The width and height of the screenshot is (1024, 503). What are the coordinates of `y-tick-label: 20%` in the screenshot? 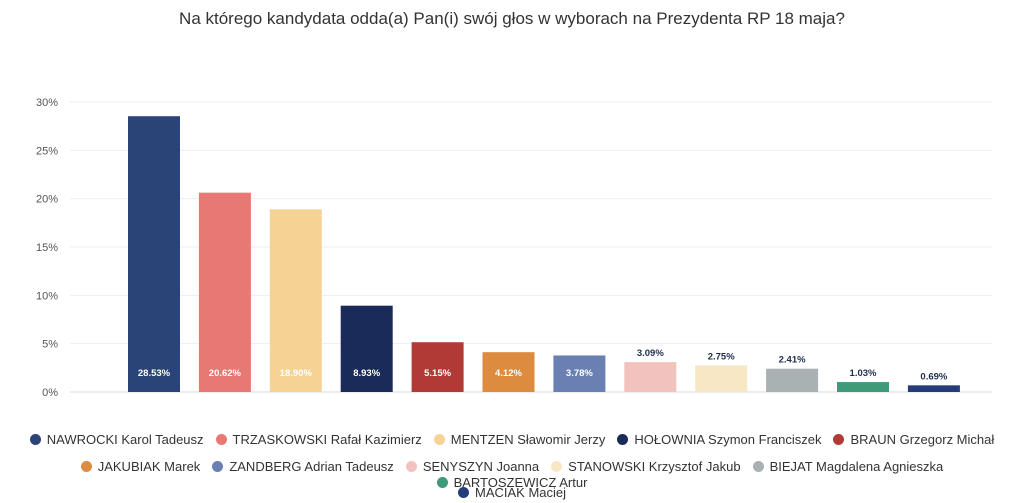 It's located at (47, 200).